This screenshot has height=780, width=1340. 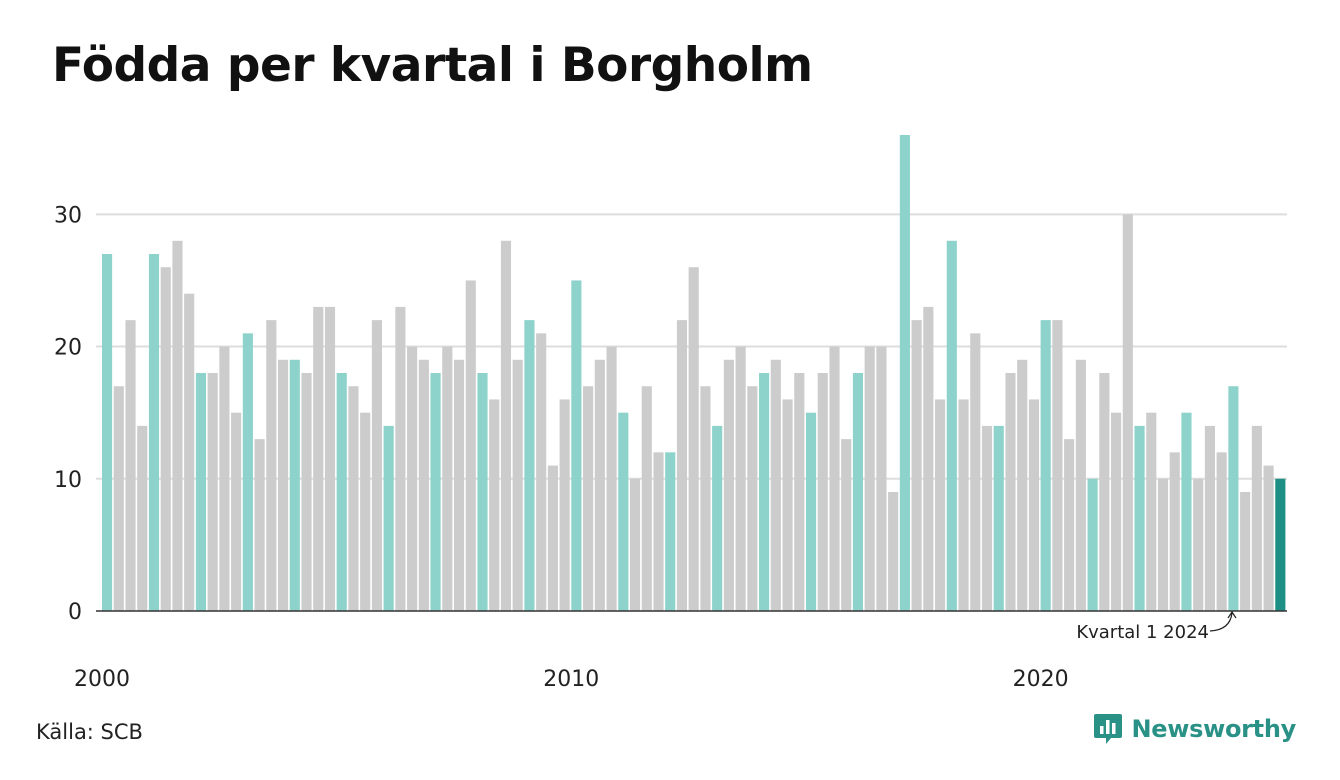 I want to click on y-axis-ticks: 0 10 20 30, so click(x=68, y=414).